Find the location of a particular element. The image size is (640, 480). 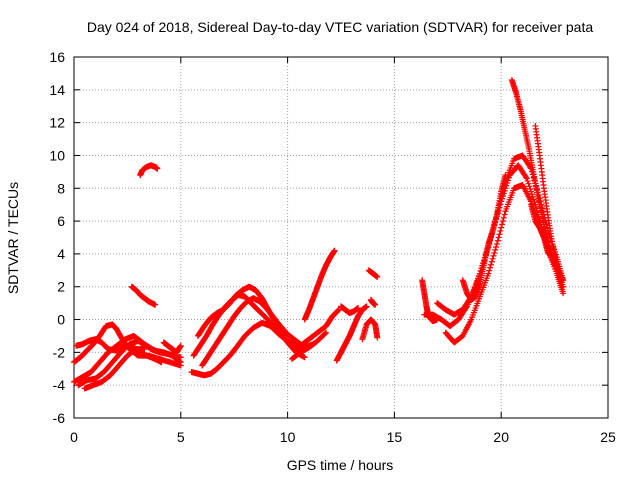

x-tick-label: 0 is located at coordinates (74, 437).